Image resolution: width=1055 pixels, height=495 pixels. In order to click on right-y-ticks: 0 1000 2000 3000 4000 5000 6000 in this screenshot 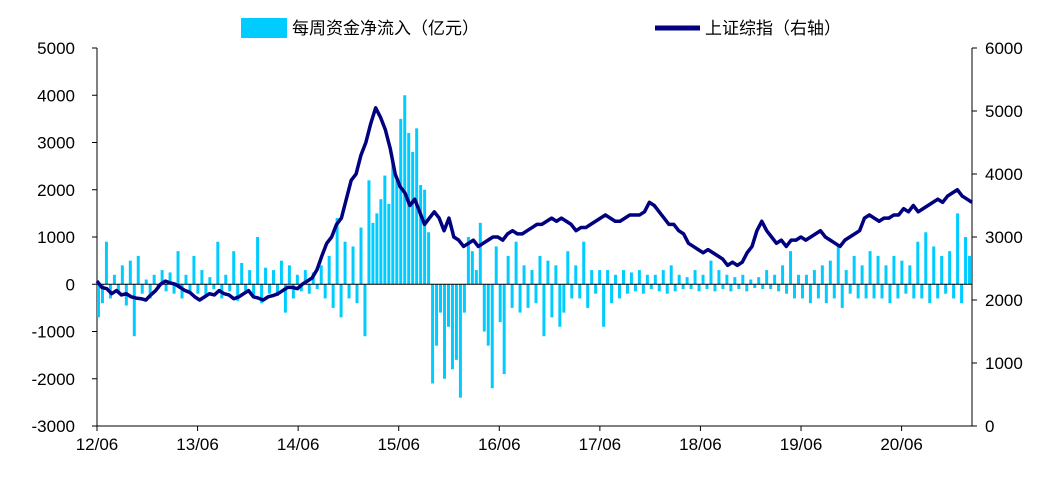, I will do `click(997, 237)`.